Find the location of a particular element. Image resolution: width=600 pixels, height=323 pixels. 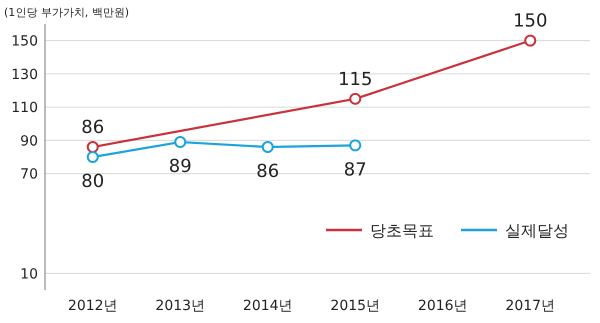

legend-label: 당초목표 is located at coordinates (402, 230).